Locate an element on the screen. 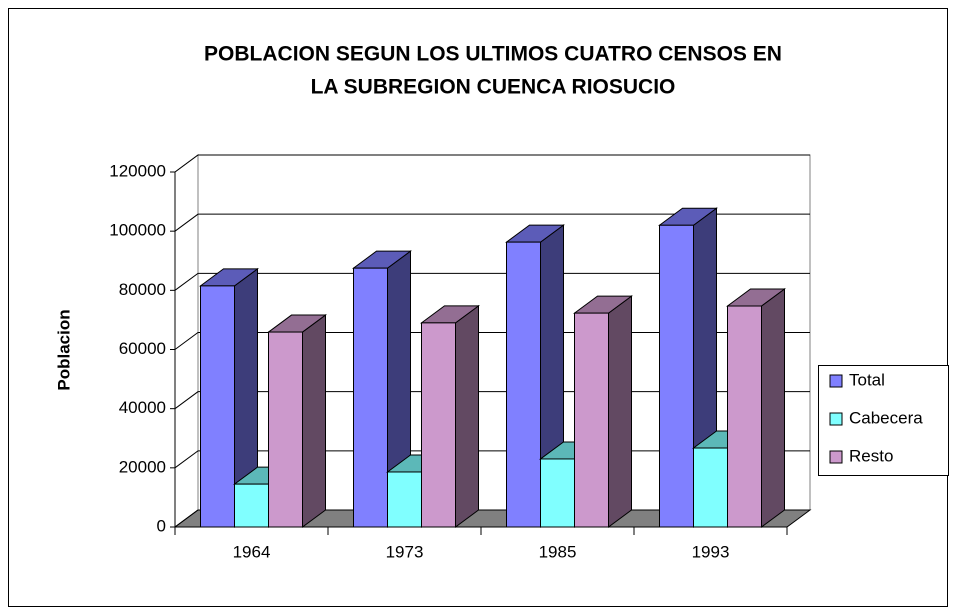 The image size is (956, 610). y-tick-label: 60000 is located at coordinates (142, 348).